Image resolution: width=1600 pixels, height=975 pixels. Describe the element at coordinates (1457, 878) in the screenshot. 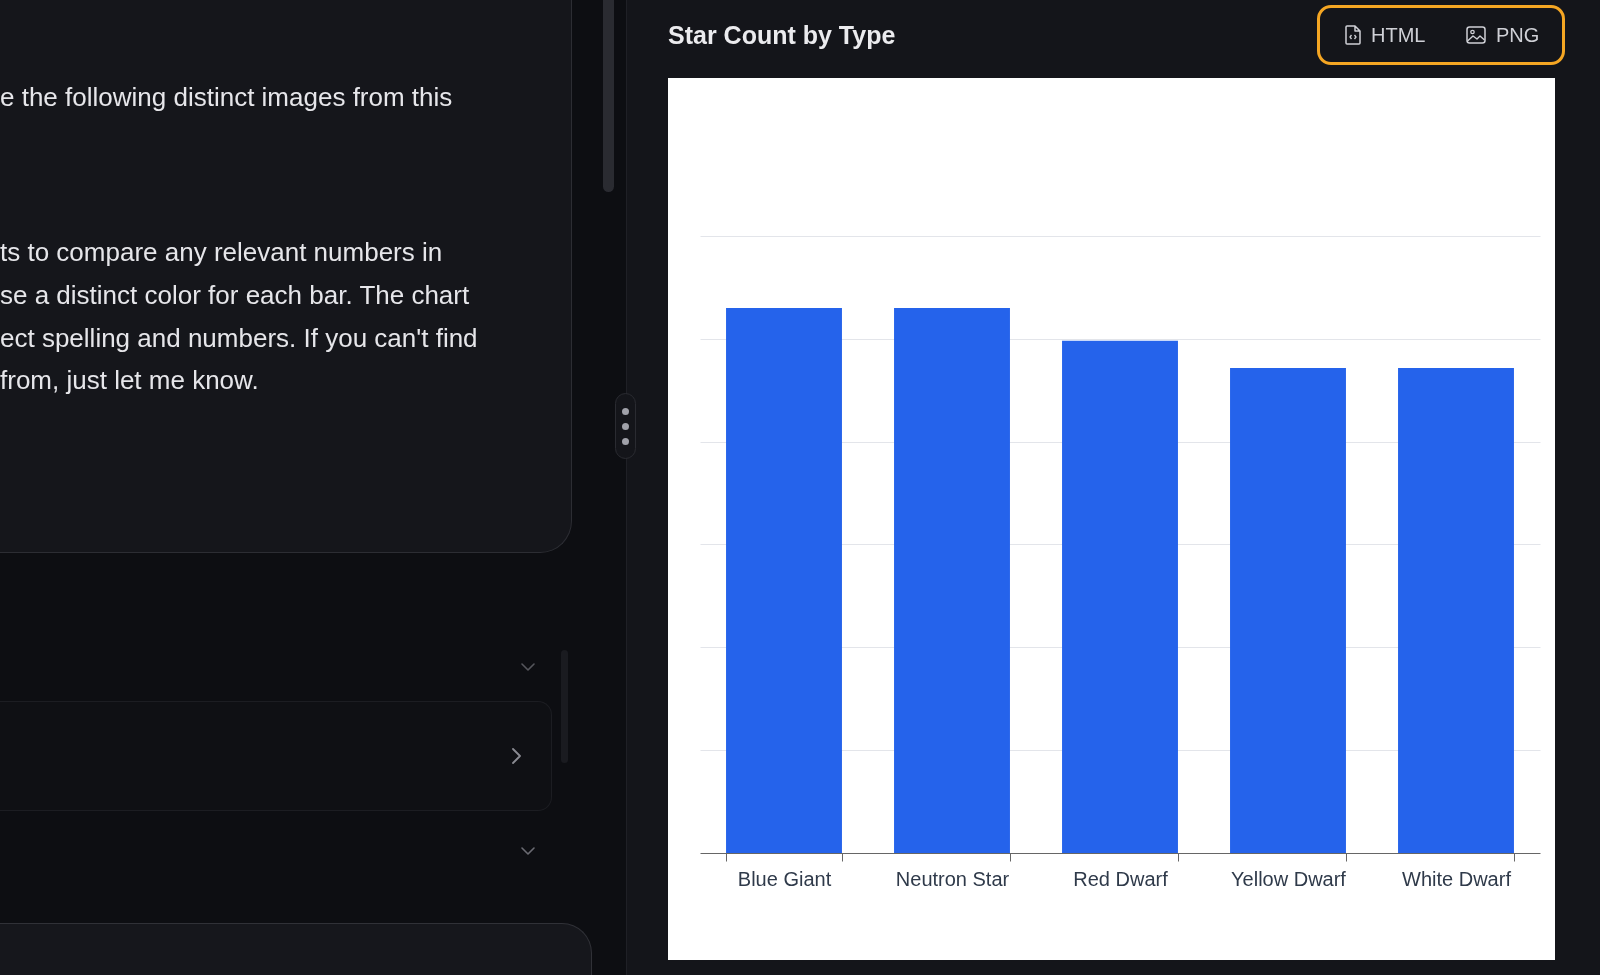

I see `x-tick-label: White Dwarf` at that location.